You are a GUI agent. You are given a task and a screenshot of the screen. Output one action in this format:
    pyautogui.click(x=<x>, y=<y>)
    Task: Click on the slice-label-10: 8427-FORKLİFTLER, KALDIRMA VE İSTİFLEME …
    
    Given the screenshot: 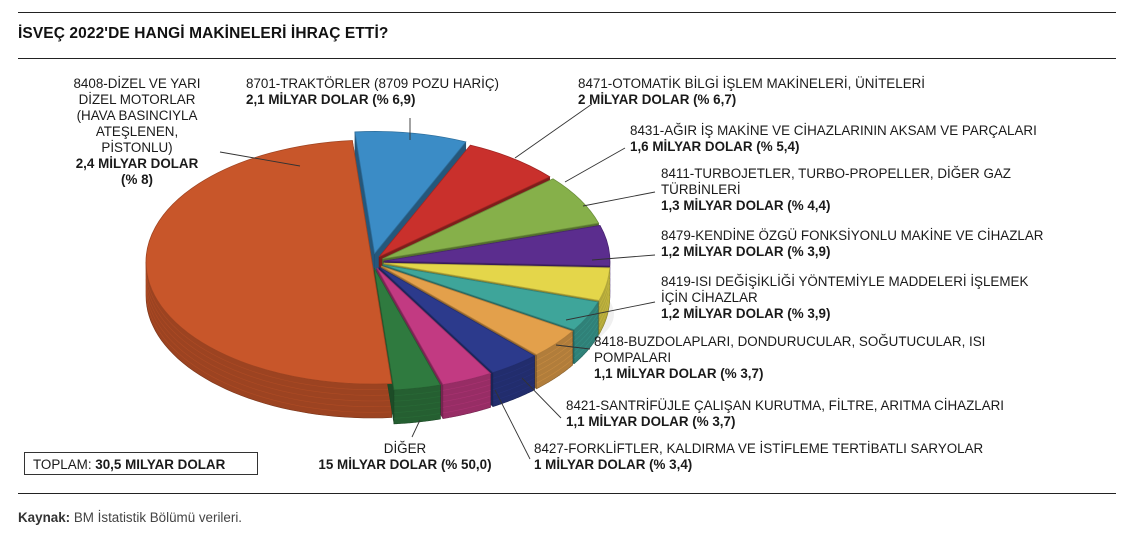 What is the action you would take?
    pyautogui.click(x=804, y=457)
    